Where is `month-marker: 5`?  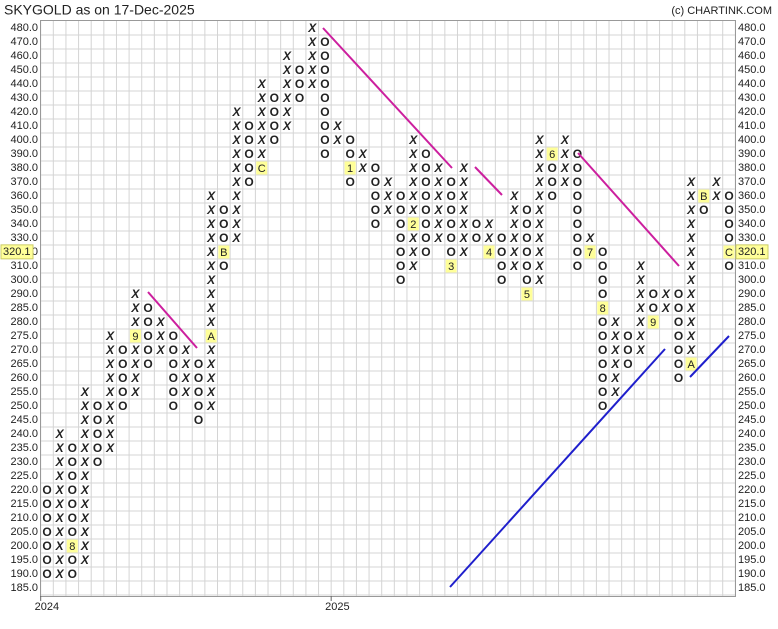
month-marker: 5 is located at coordinates (527, 295).